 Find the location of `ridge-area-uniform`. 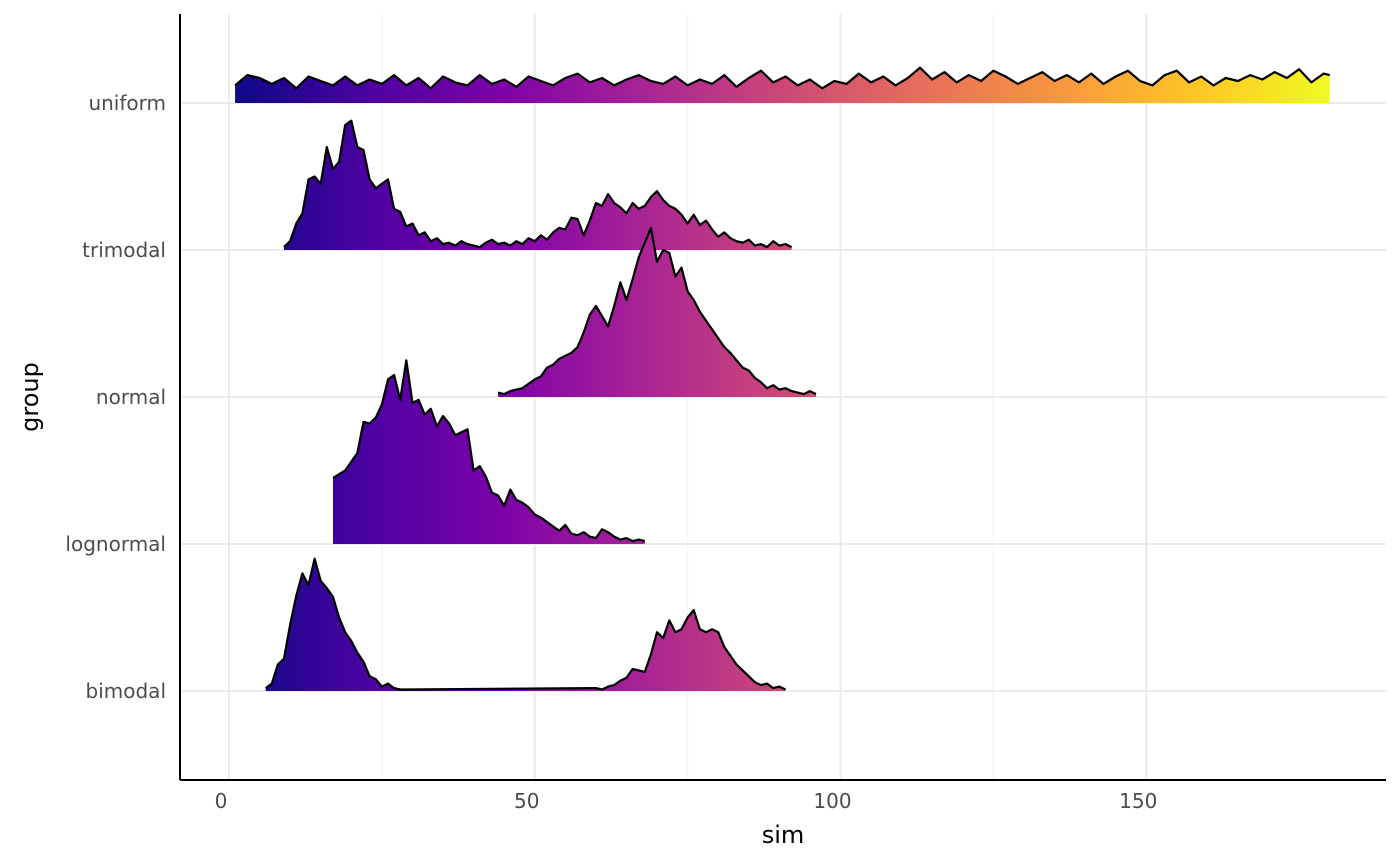

ridge-area-uniform is located at coordinates (782, 85).